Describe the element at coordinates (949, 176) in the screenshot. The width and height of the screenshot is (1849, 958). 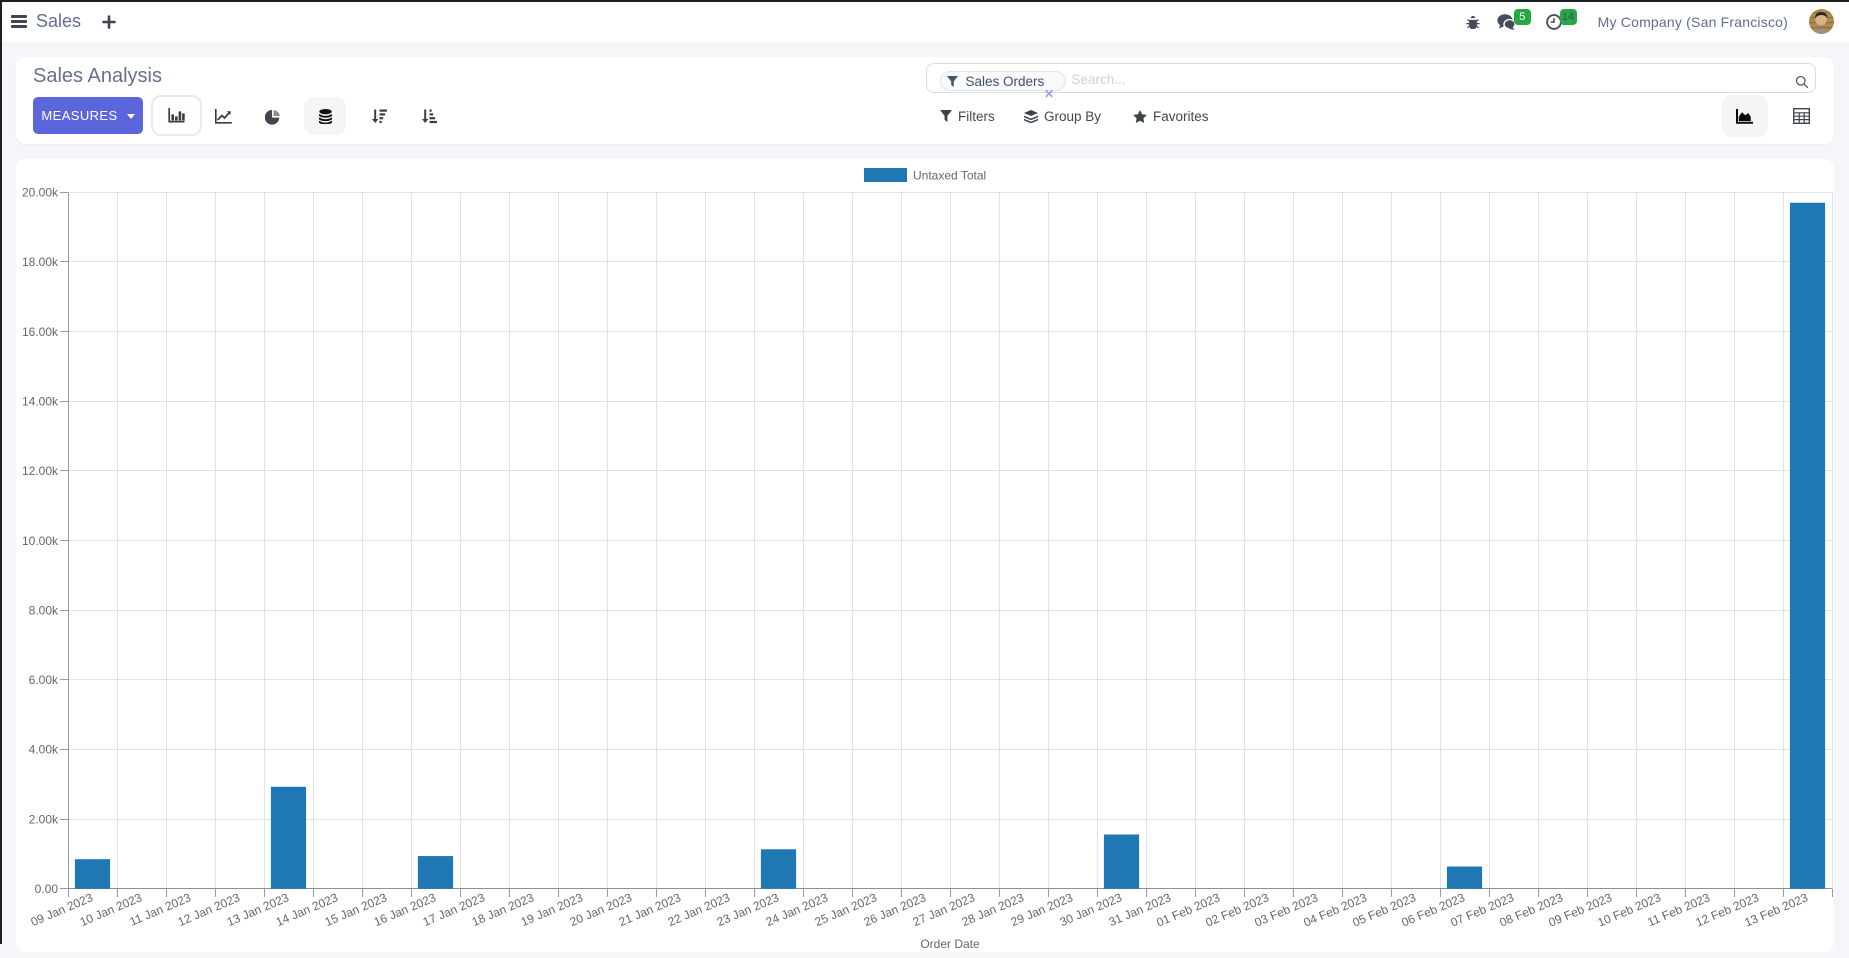
I see `svg-text: Untaxed Total` at that location.